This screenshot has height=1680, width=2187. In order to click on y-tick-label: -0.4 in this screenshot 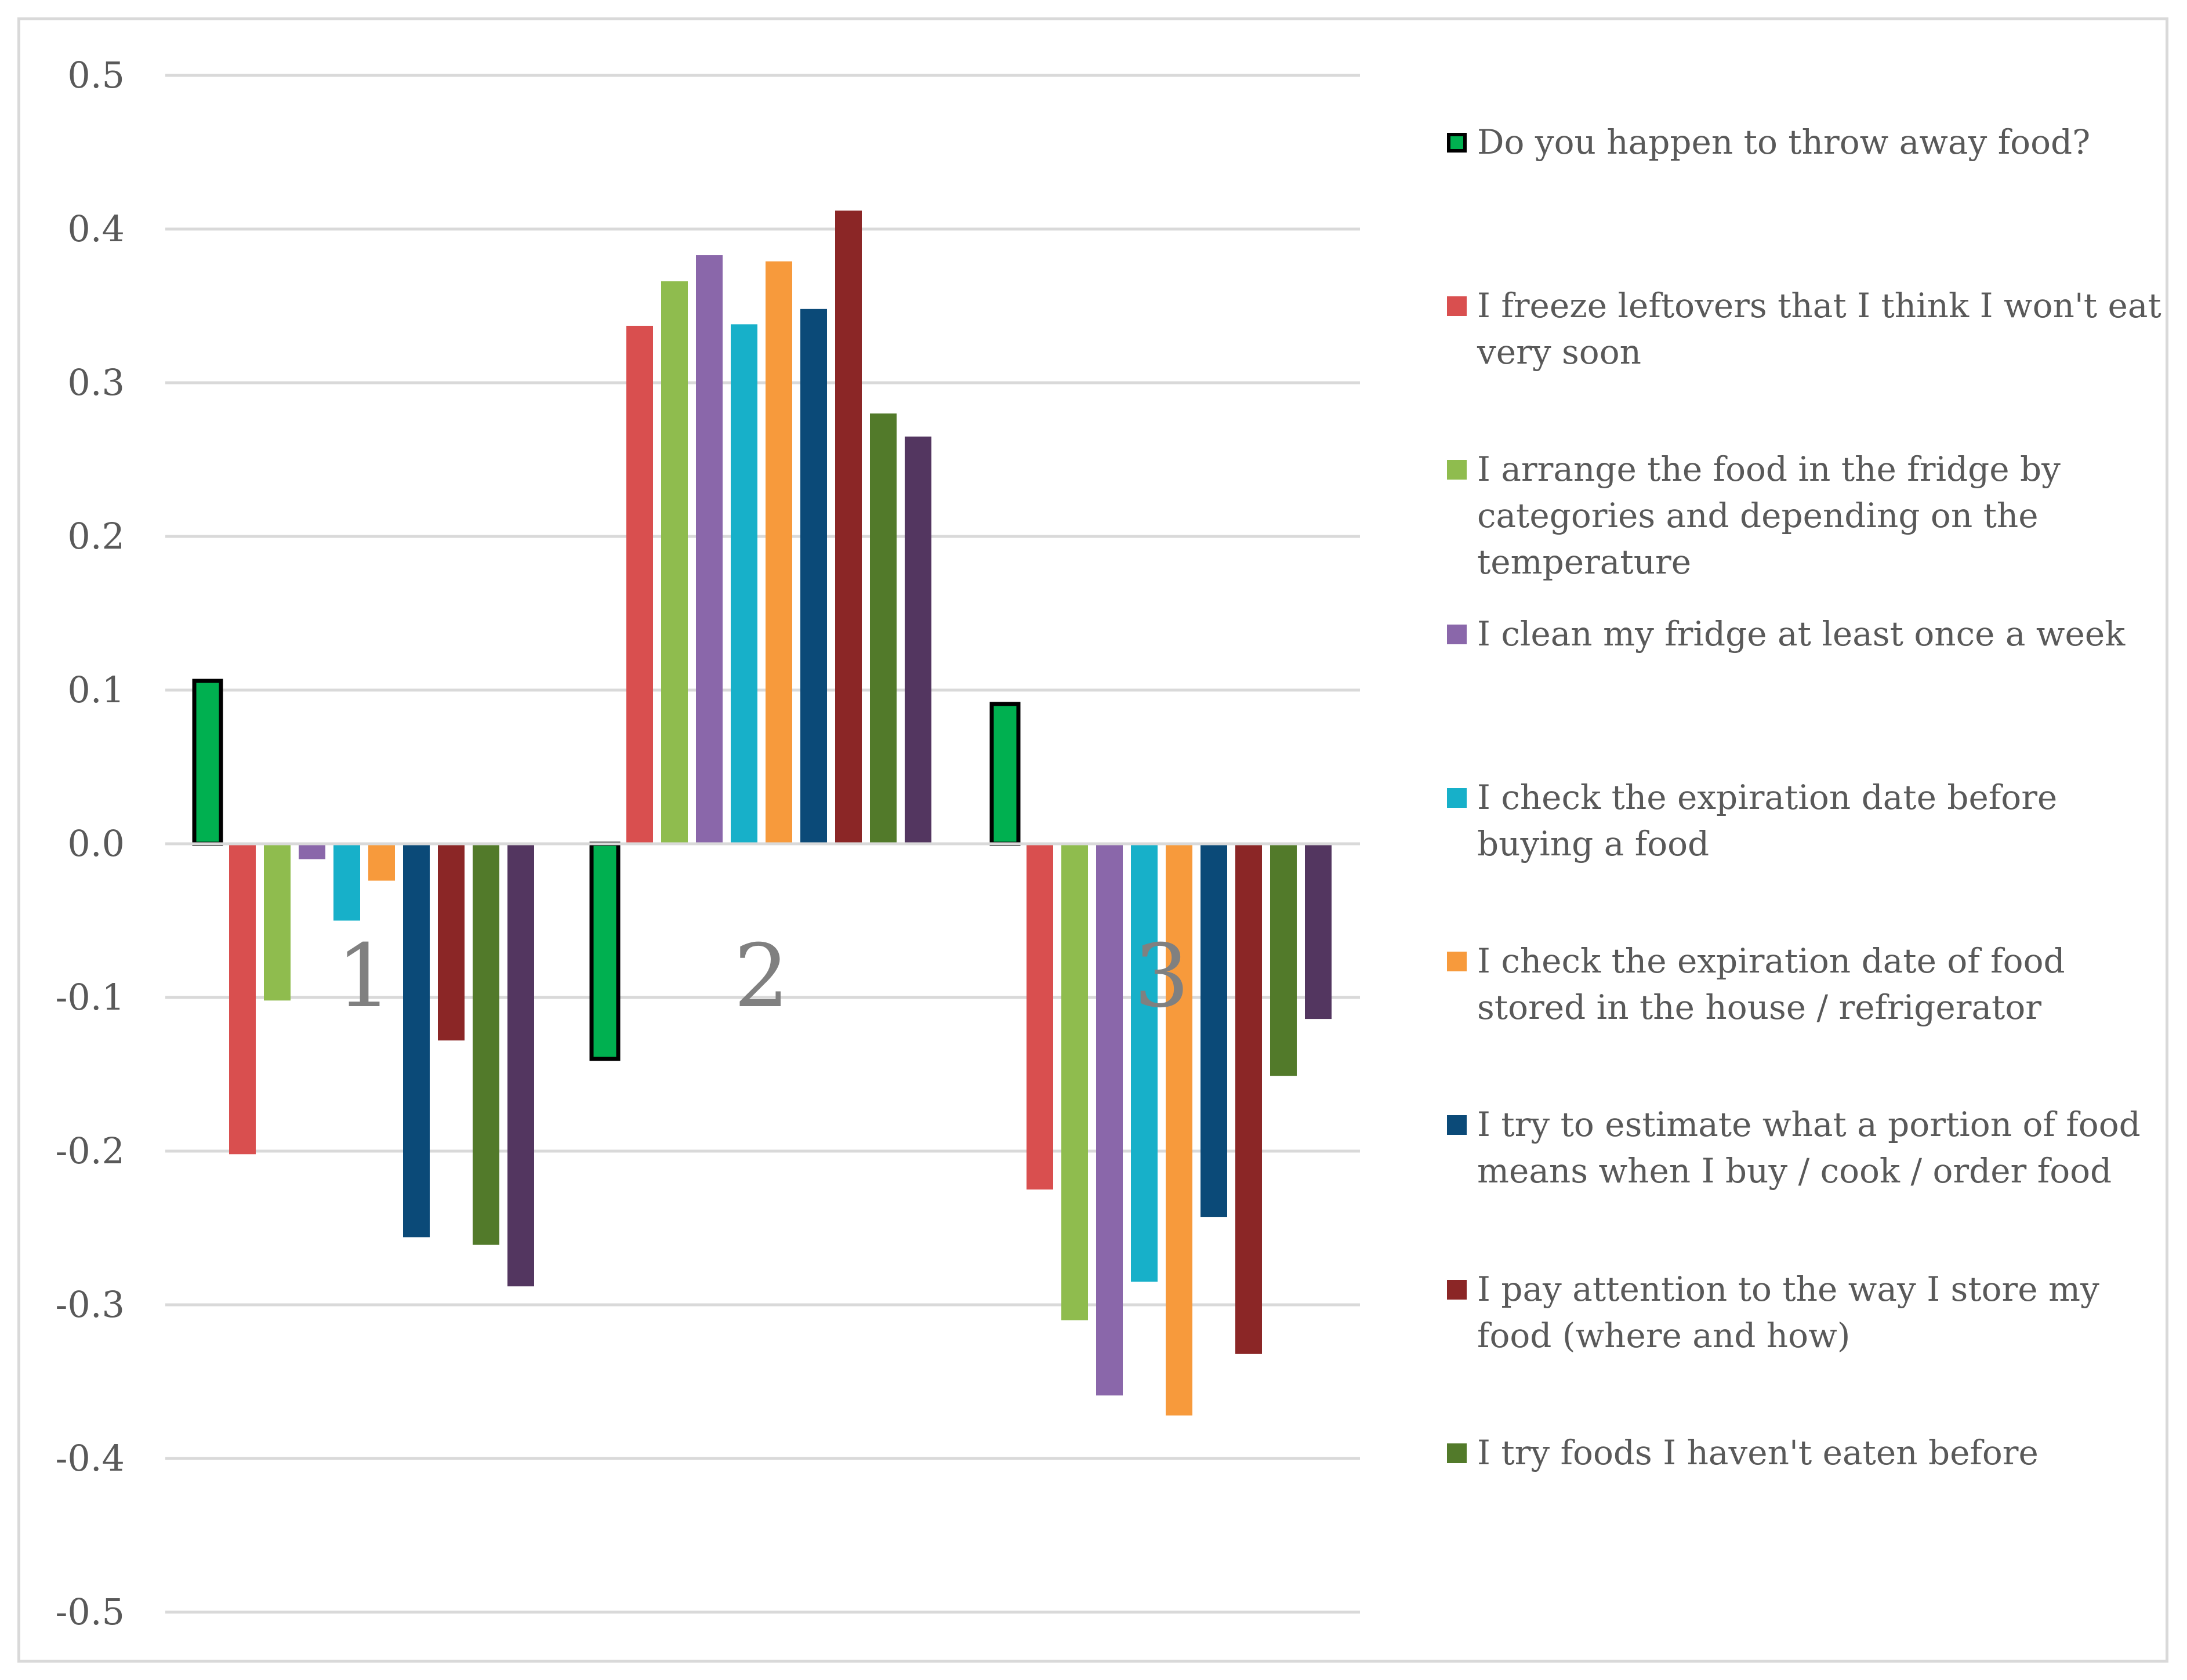, I will do `click(90, 1458)`.